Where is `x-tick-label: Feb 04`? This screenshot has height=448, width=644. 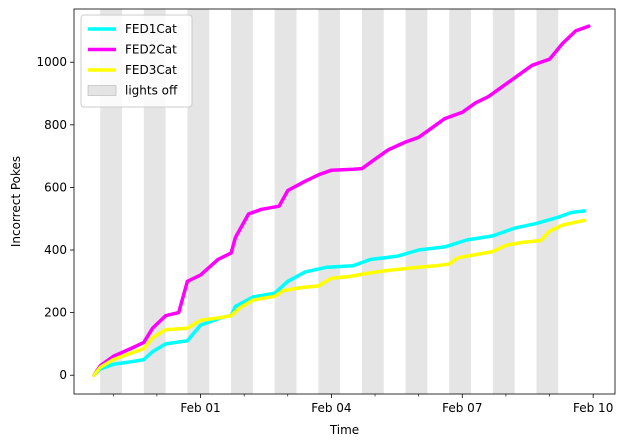 x-tick-label: Feb 04 is located at coordinates (331, 408).